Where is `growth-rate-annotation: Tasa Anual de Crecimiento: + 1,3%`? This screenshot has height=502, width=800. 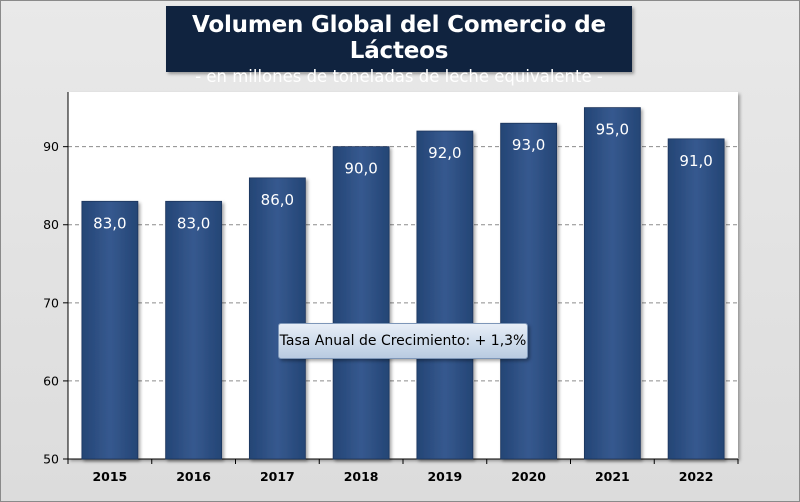
growth-rate-annotation: Tasa Anual de Crecimiento: + 1,3% is located at coordinates (403, 341).